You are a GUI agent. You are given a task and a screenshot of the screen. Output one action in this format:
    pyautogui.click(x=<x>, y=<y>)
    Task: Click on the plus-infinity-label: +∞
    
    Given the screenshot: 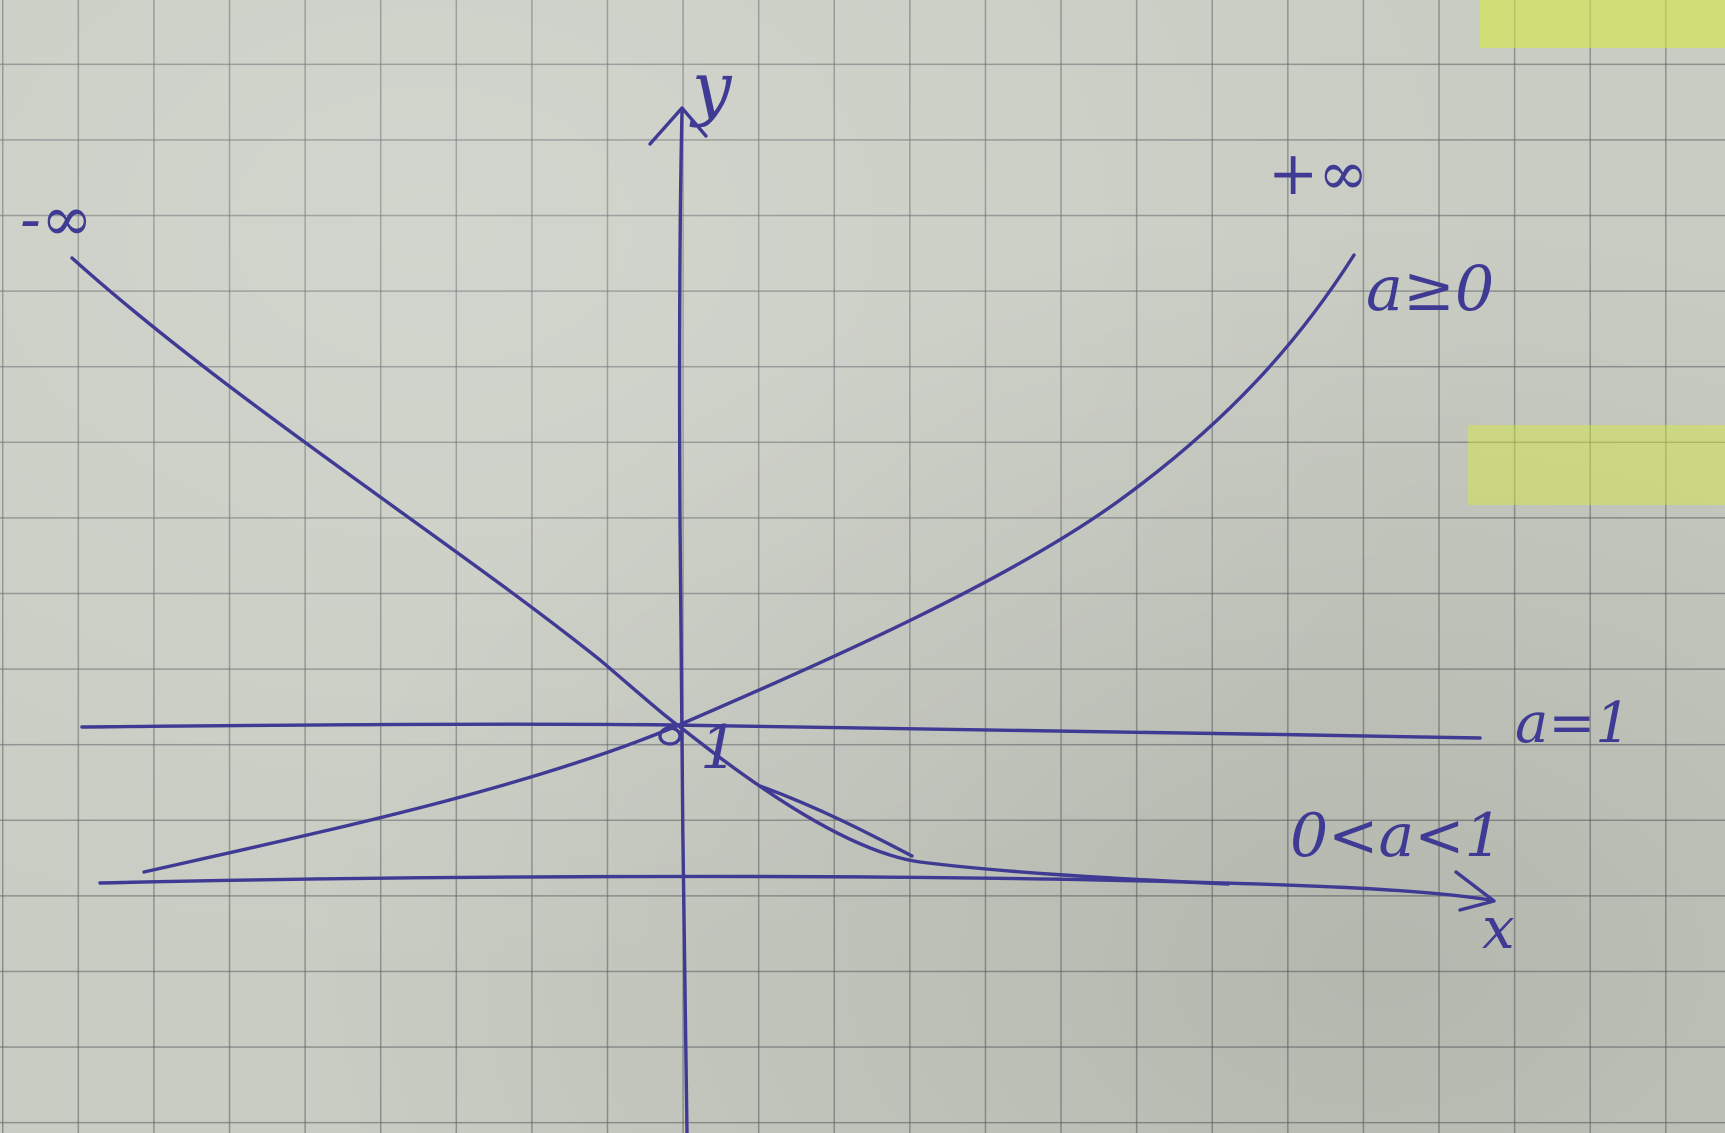 What is the action you would take?
    pyautogui.click(x=1318, y=174)
    